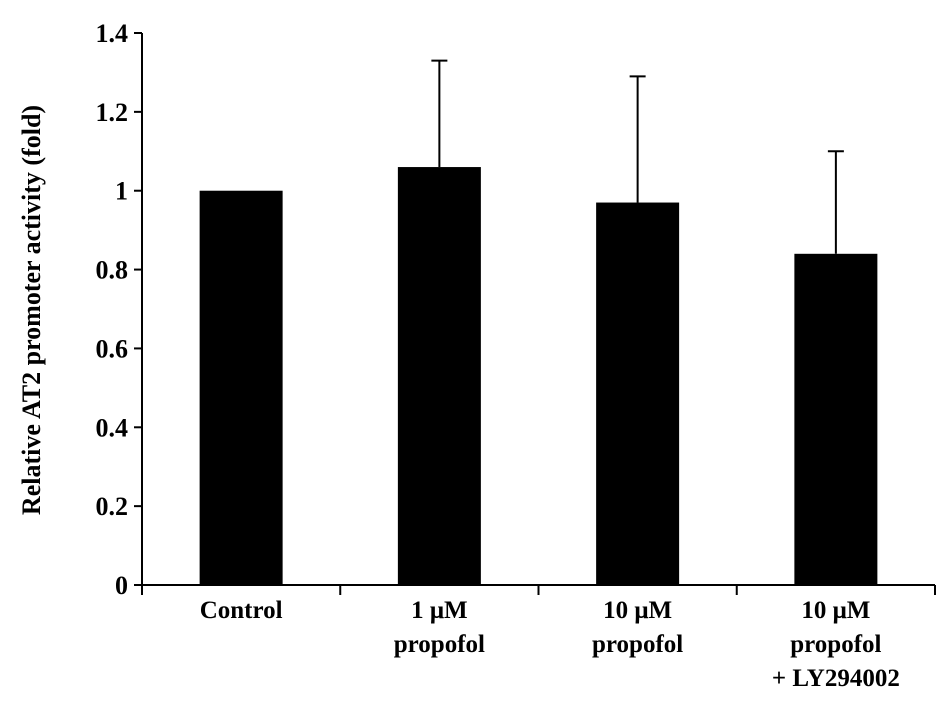  I want to click on y-tick-label: 0.8, so click(112, 270).